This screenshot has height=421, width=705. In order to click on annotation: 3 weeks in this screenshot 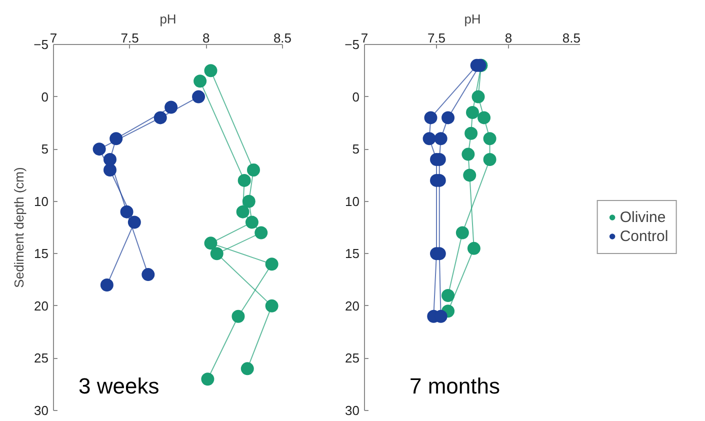, I will do `click(119, 386)`.